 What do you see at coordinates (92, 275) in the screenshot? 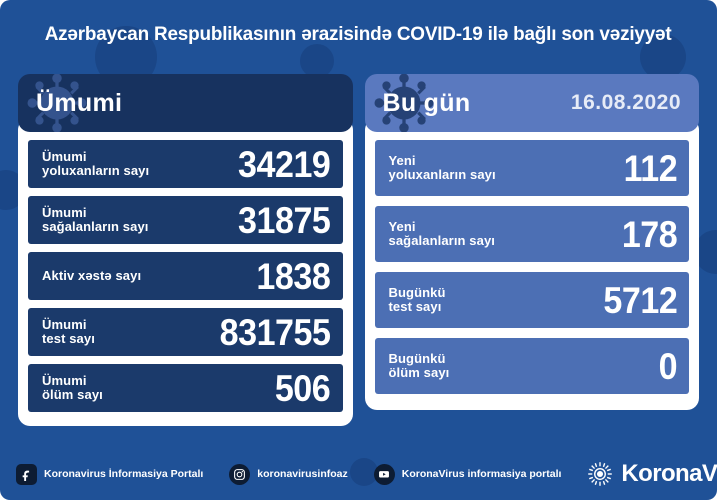
I see `stat-label: Aktiv xəstə sayı` at bounding box center [92, 275].